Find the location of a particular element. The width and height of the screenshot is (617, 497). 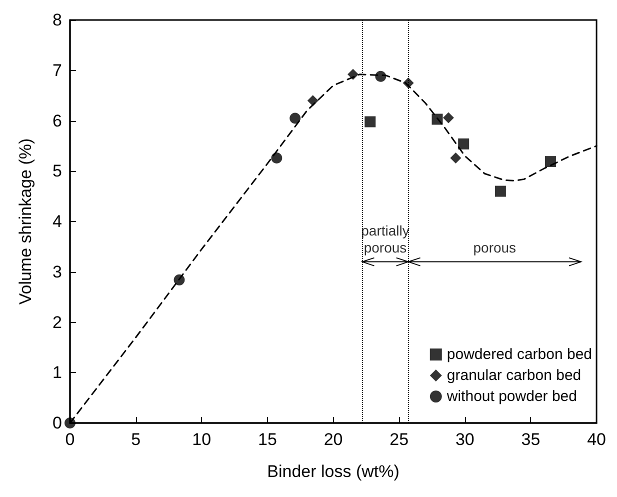

y-tick-label: 6 is located at coordinates (57, 120).